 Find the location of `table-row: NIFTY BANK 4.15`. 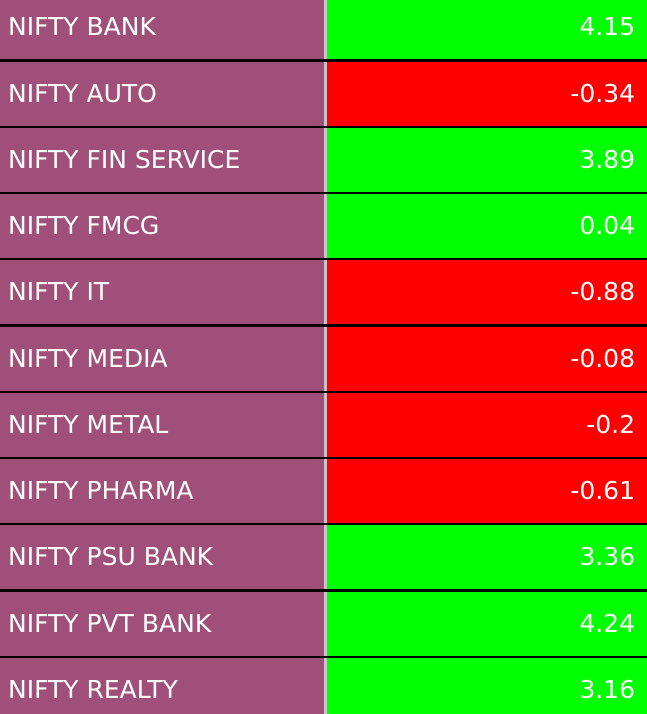

table-row: NIFTY BANK 4.15 is located at coordinates (323, 29).